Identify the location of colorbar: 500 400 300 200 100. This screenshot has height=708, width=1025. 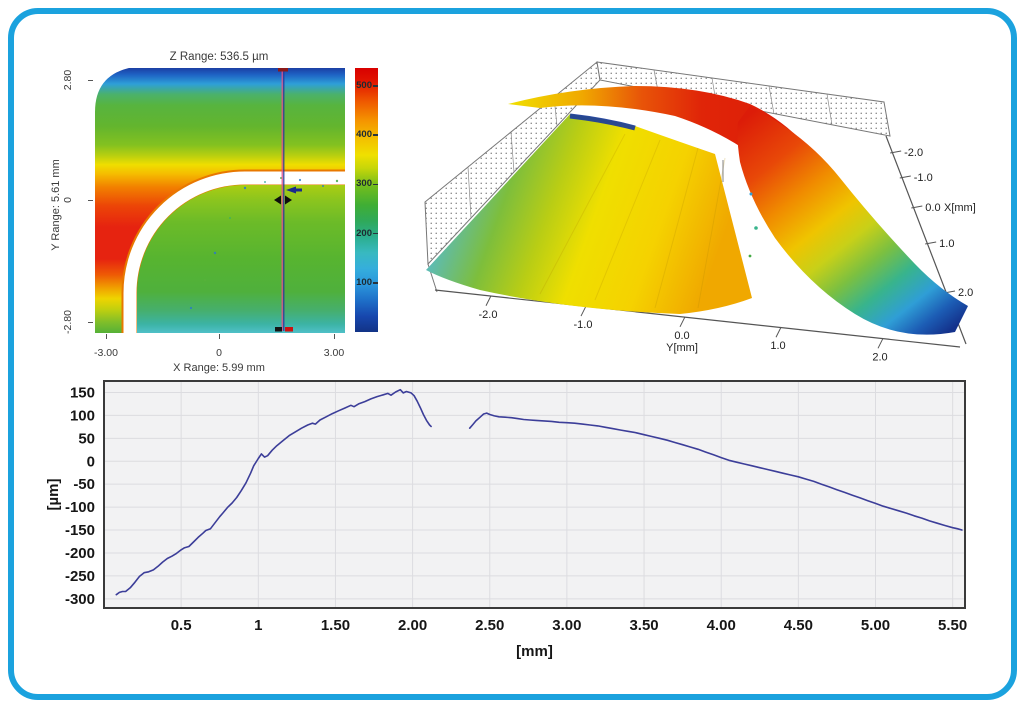
(366, 200).